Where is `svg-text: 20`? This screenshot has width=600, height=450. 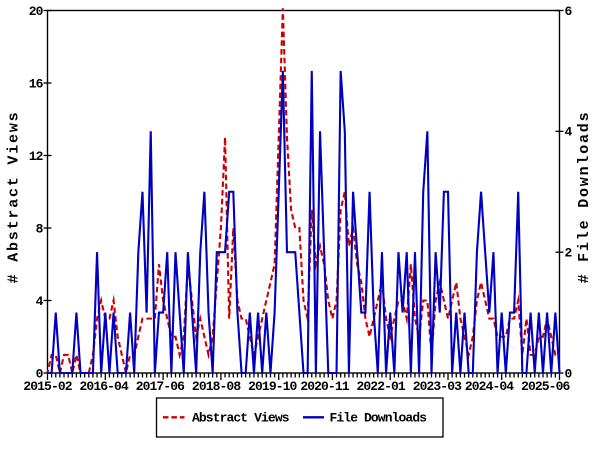 svg-text: 20 is located at coordinates (36, 11).